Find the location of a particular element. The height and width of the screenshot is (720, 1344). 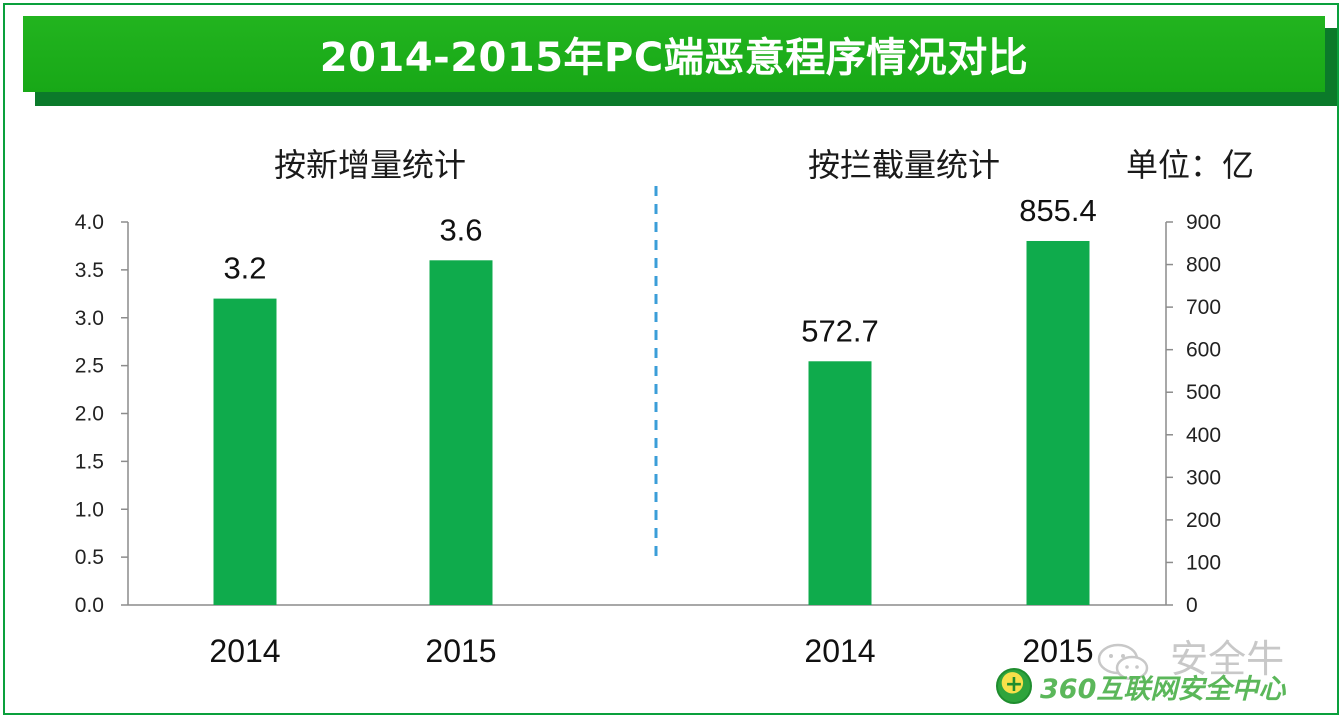

y-tick-label: 0.5 is located at coordinates (89, 557).